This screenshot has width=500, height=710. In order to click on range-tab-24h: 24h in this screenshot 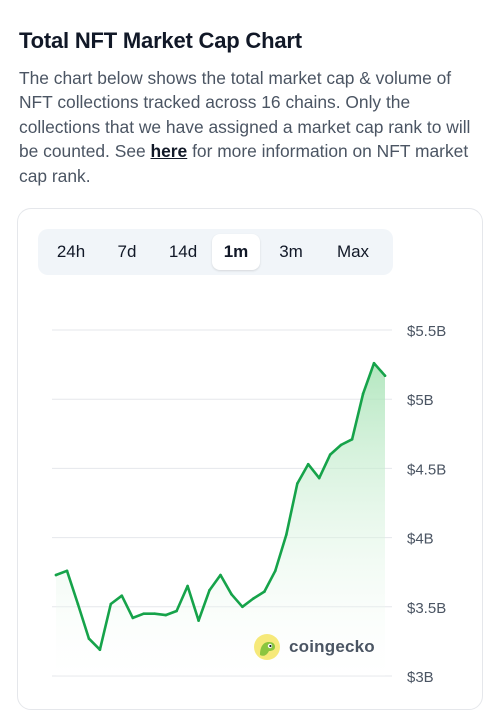, I will do `click(71, 251)`.